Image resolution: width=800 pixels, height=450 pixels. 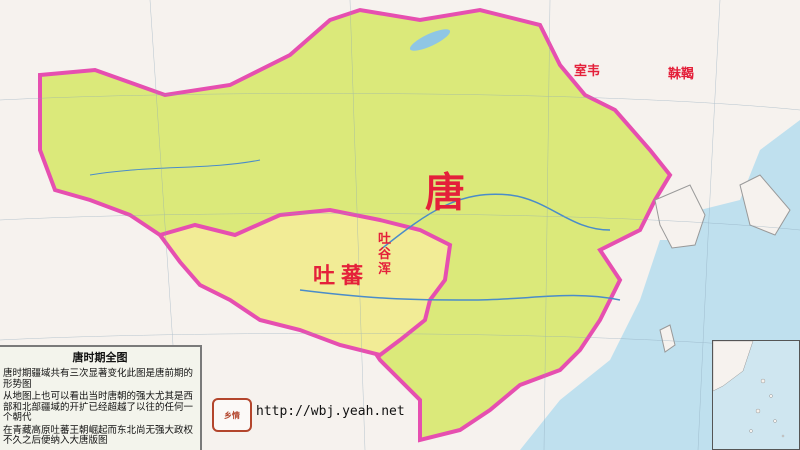 I want to click on watermark-url: http://wbj.yeah.net, so click(x=330, y=411).